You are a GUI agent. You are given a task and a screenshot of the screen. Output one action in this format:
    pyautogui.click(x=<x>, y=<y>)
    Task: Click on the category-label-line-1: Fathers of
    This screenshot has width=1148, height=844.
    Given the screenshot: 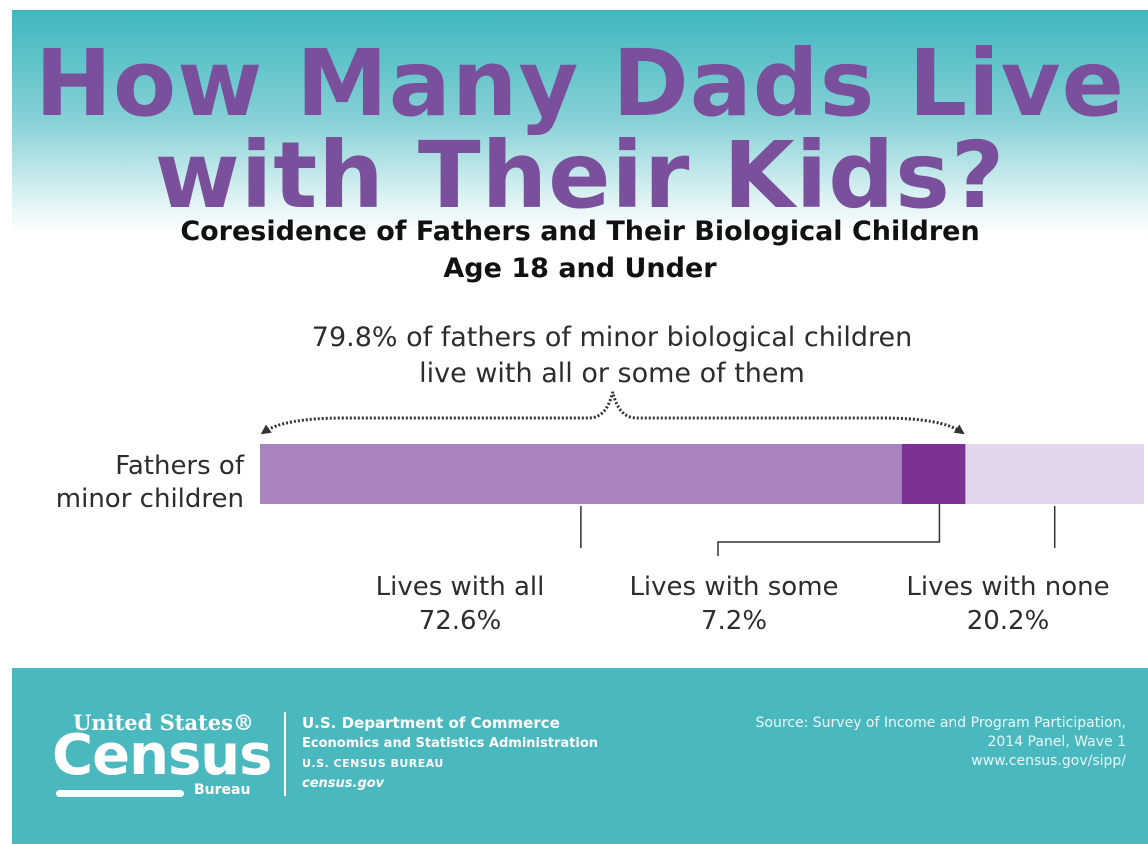 What is the action you would take?
    pyautogui.click(x=179, y=466)
    